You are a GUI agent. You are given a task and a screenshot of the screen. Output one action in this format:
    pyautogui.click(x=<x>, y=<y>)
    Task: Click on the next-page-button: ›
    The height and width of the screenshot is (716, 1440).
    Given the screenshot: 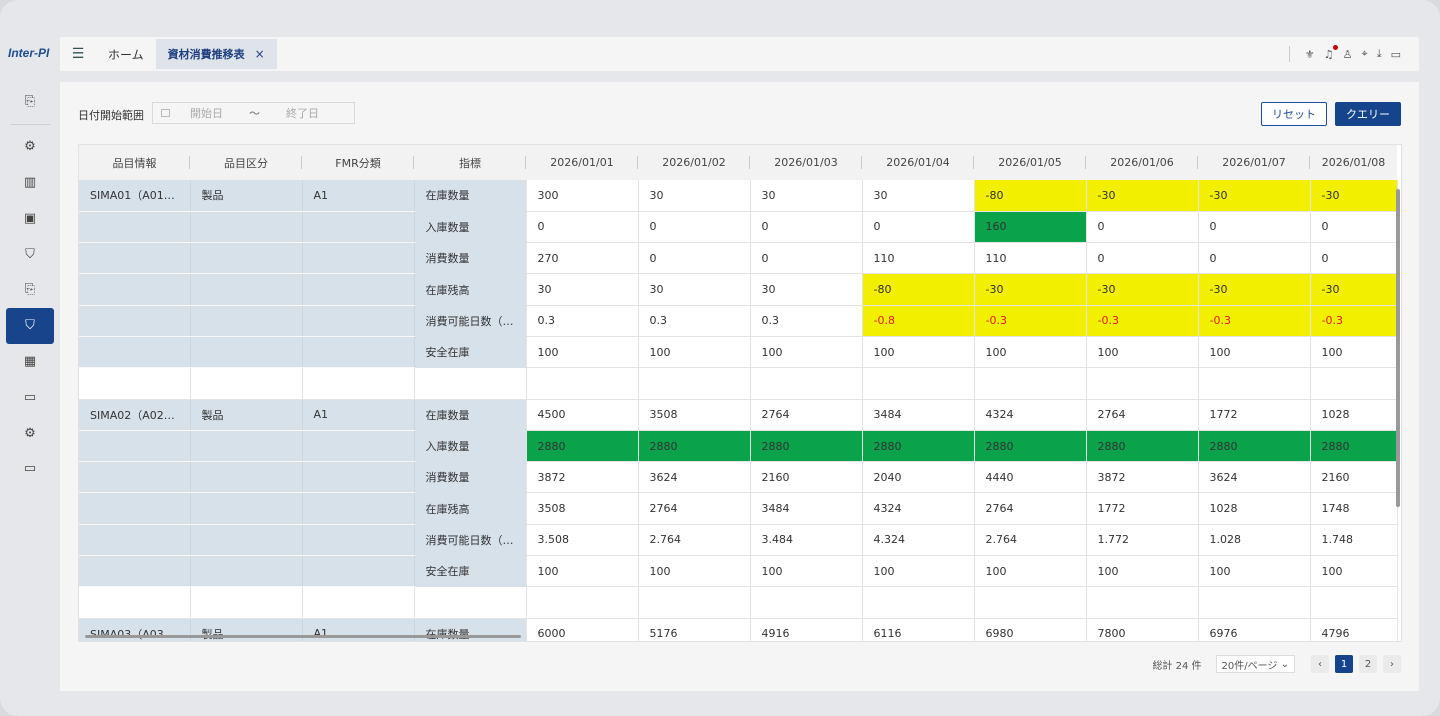 What is the action you would take?
    pyautogui.click(x=1392, y=664)
    